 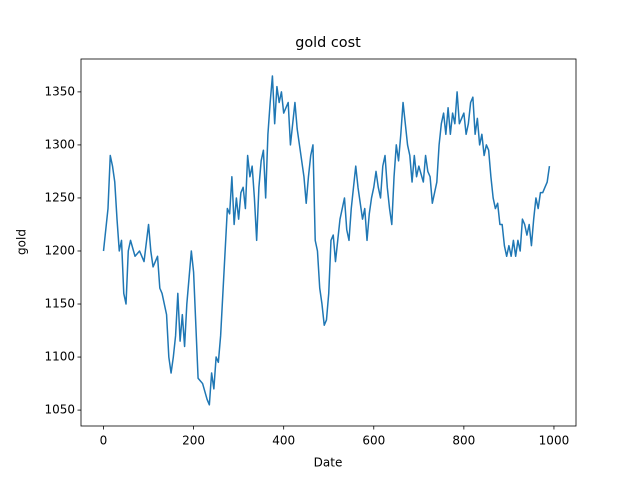 What do you see at coordinates (59, 250) in the screenshot?
I see `y-tick-label: 1200` at bounding box center [59, 250].